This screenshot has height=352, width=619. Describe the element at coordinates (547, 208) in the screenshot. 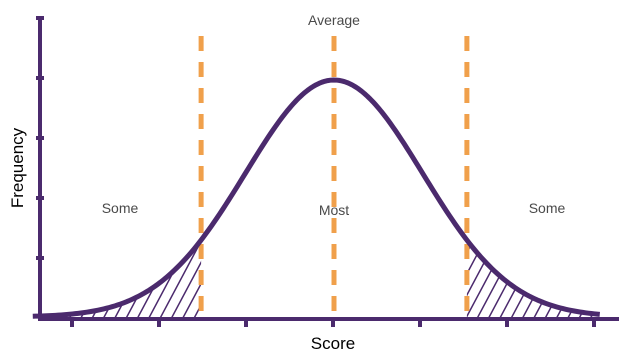

I see `region-label-right: Some` at that location.